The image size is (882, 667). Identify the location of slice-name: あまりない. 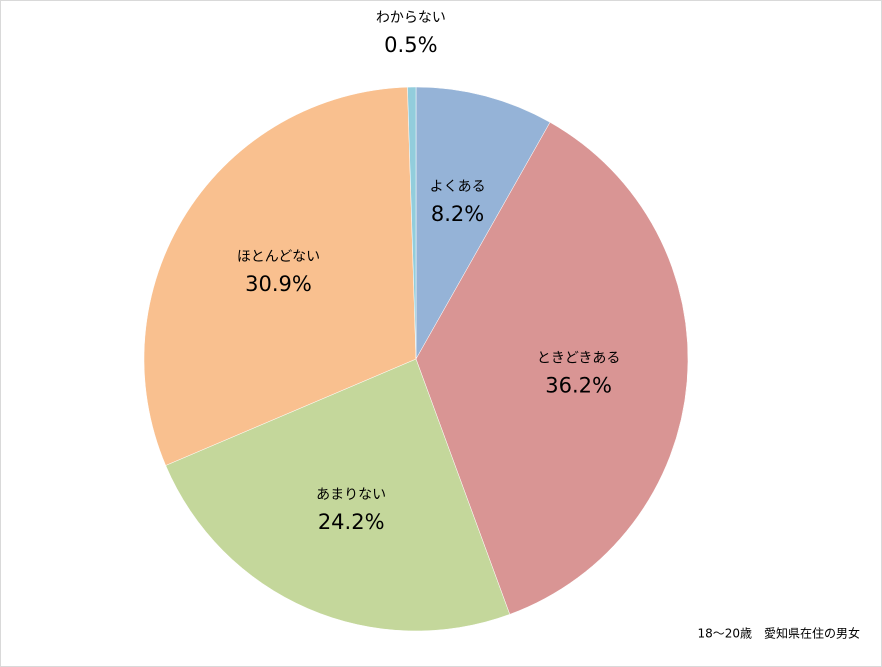
(351, 495).